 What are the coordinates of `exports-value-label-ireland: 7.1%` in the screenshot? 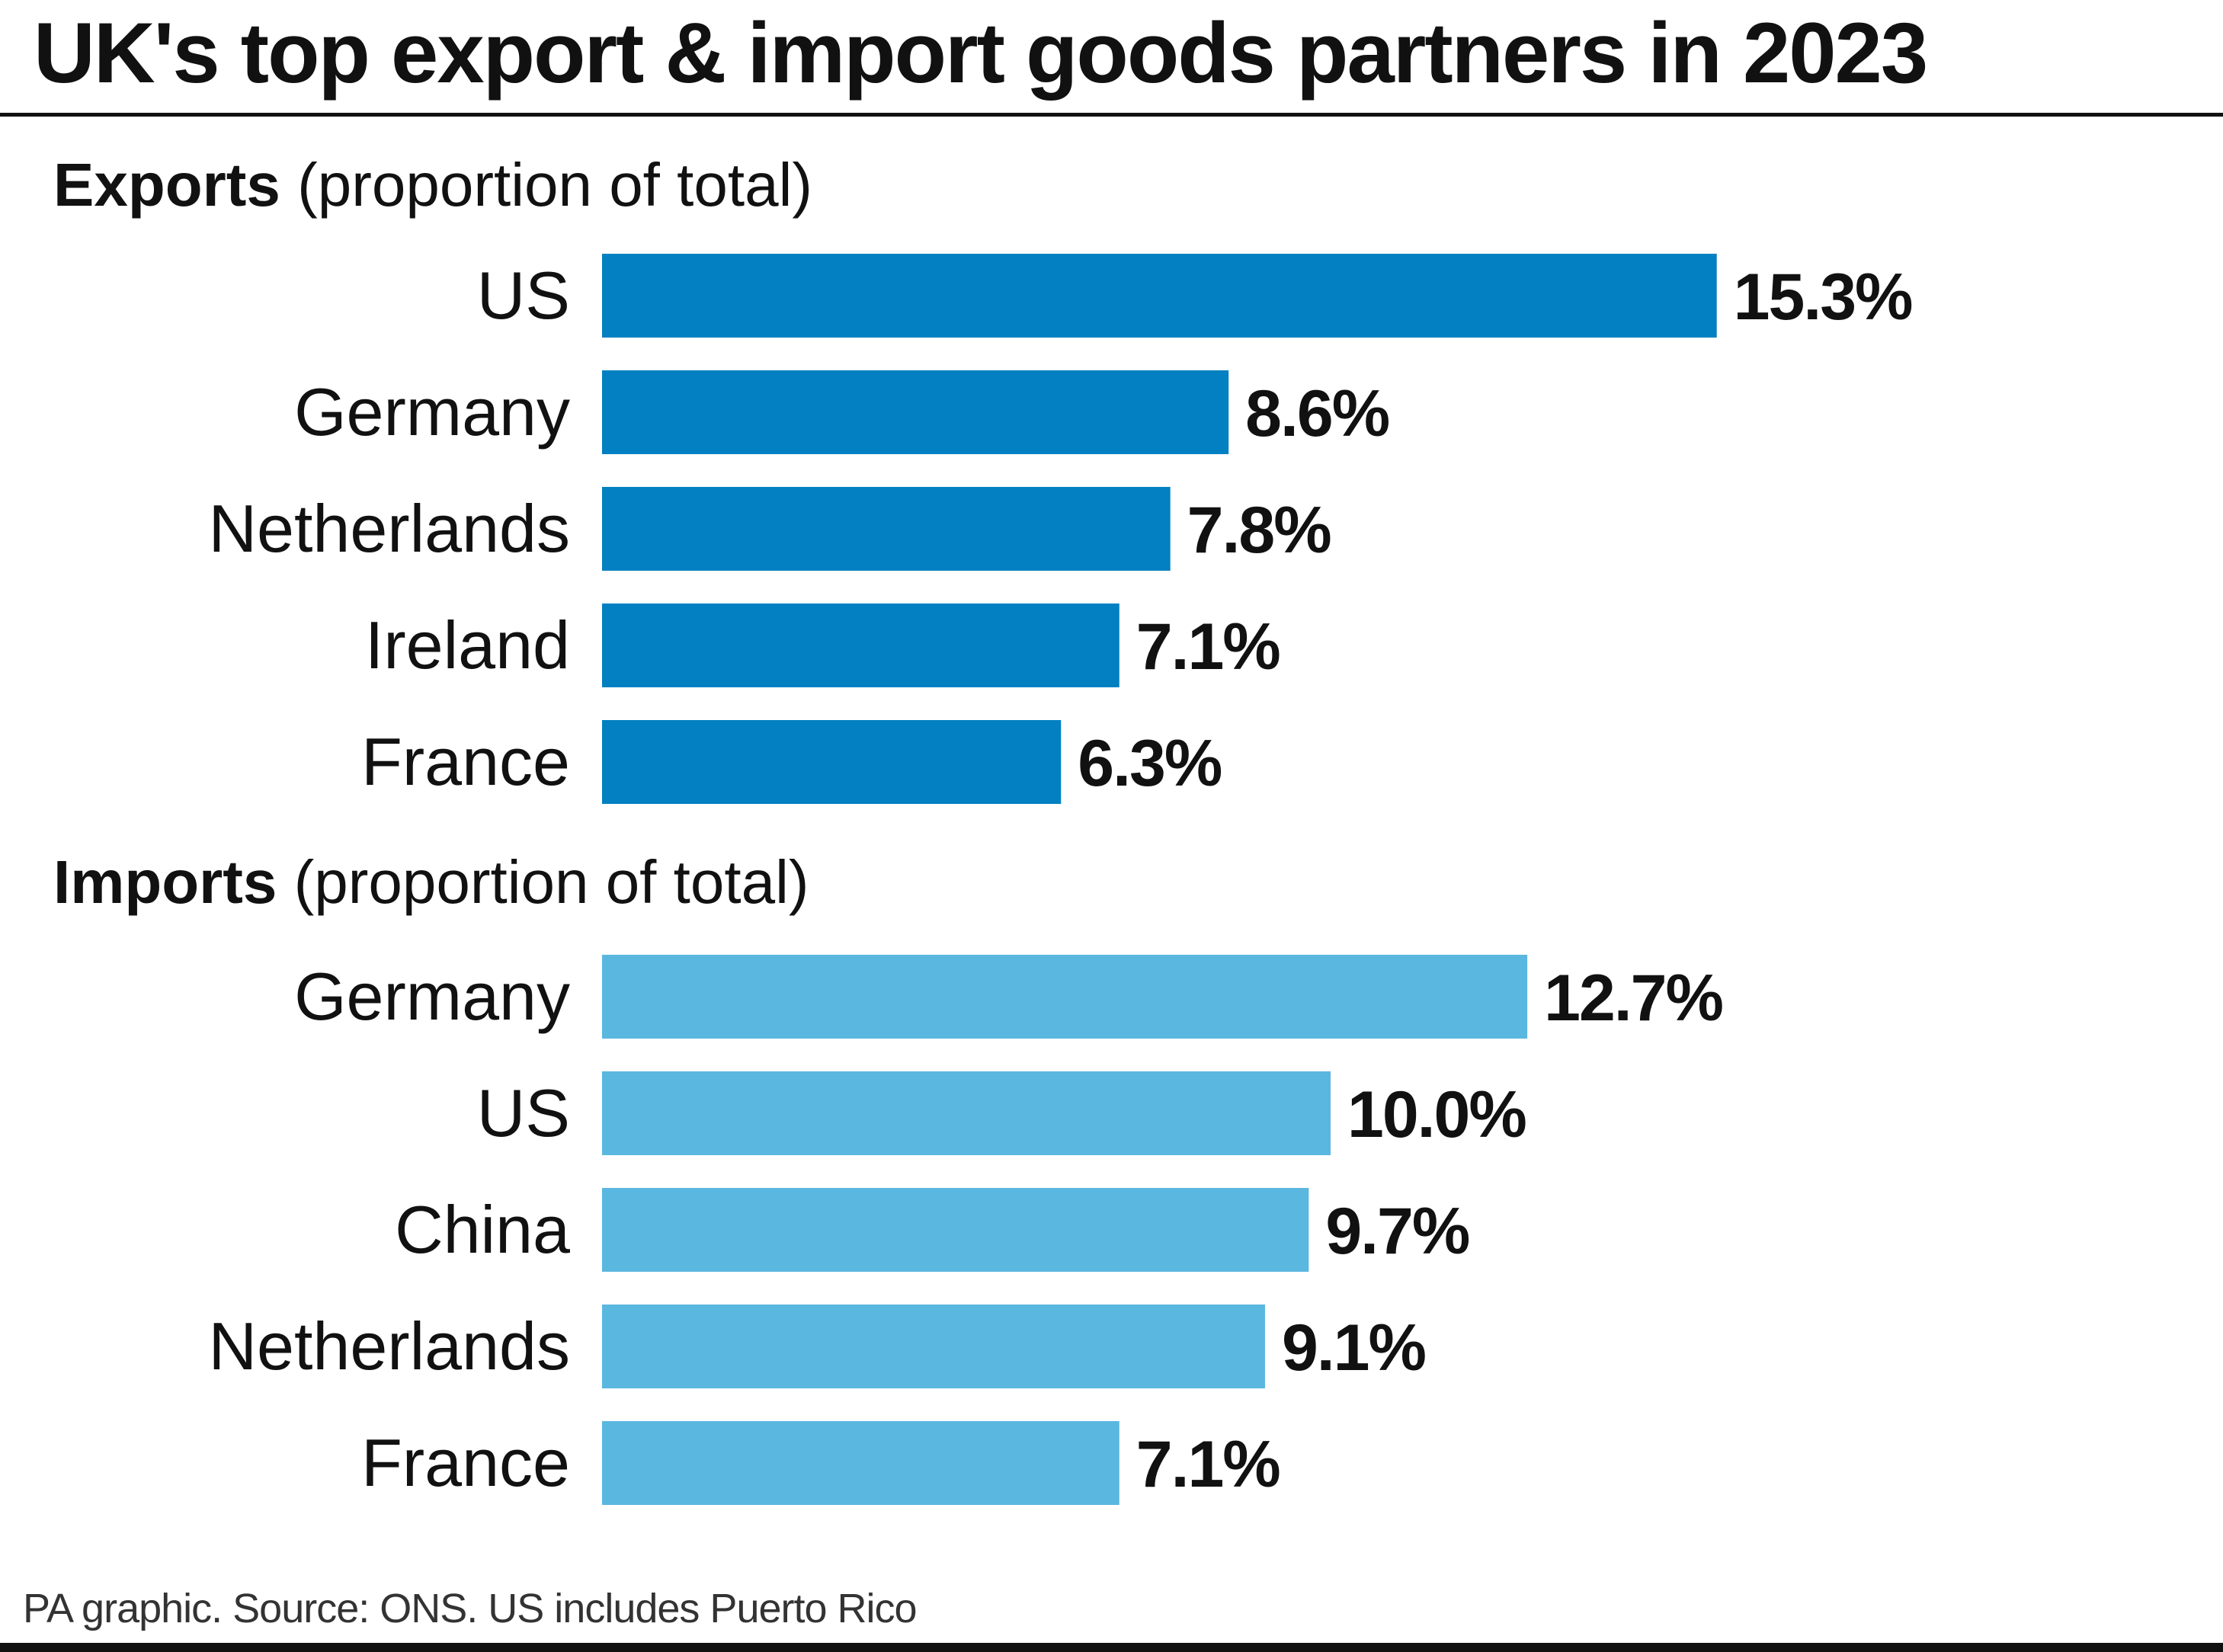 It's located at (1208, 647).